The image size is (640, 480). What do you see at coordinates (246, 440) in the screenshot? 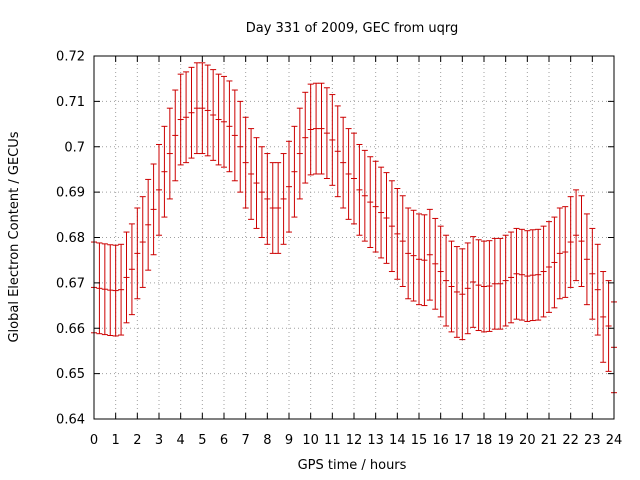
I see `x-tick-label: 7` at bounding box center [246, 440].